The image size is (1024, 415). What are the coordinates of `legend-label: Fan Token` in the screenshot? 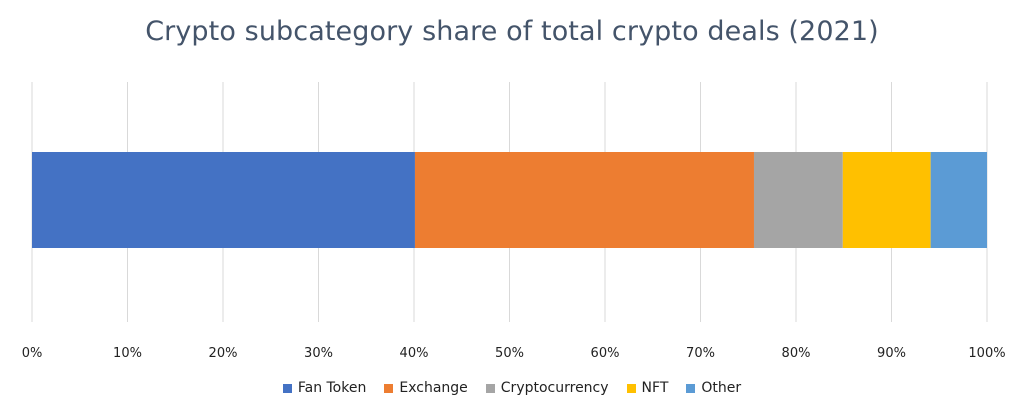 It's located at (332, 388).